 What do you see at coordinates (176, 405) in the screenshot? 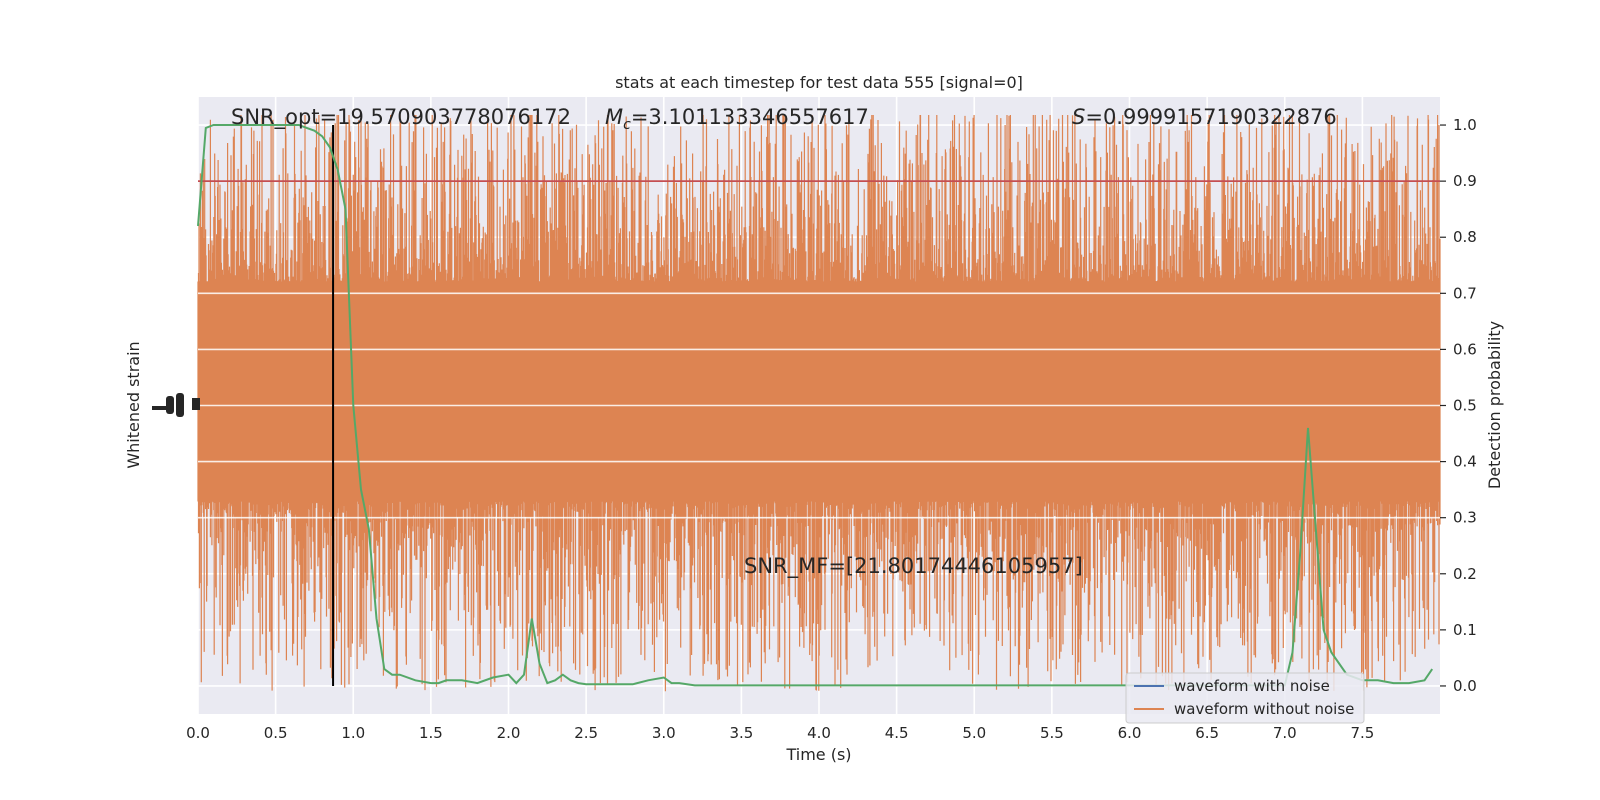
I see `left-axis-tick-blob` at bounding box center [176, 405].